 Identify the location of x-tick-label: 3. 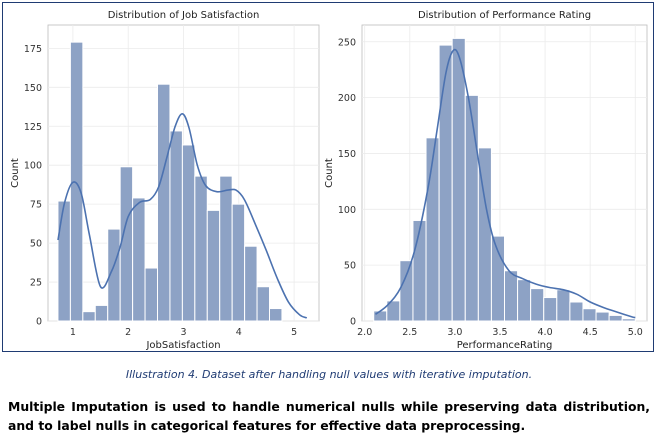
(183, 332).